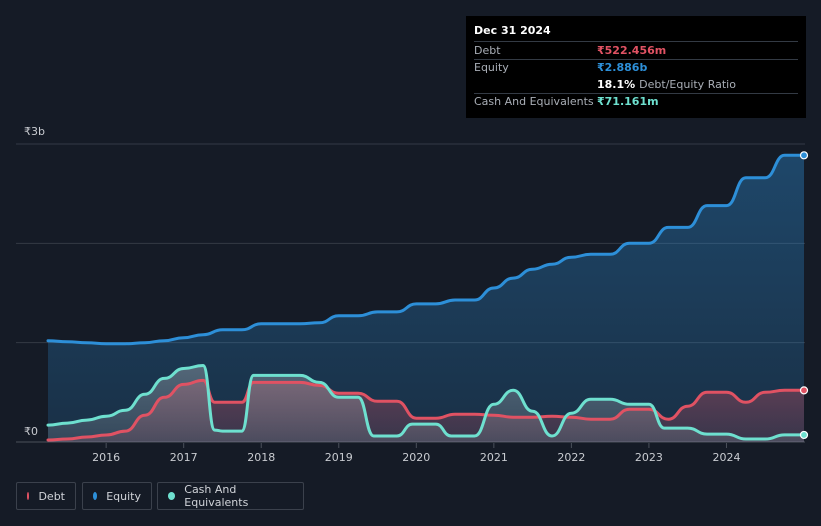 The image size is (821, 526). What do you see at coordinates (34, 131) in the screenshot?
I see `y-tick-label-top: ₹3b` at bounding box center [34, 131].